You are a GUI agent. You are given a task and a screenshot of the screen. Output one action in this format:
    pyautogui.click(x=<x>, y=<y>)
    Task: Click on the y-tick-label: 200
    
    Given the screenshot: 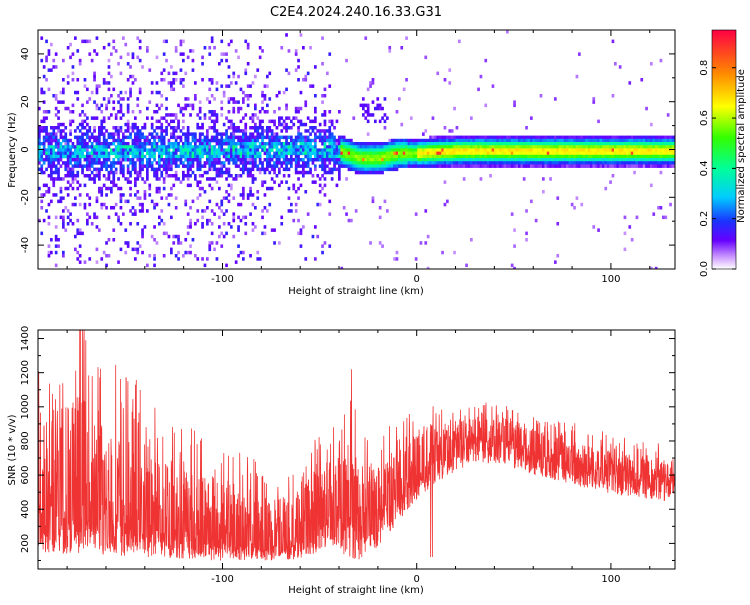 What is the action you would take?
    pyautogui.click(x=25, y=543)
    